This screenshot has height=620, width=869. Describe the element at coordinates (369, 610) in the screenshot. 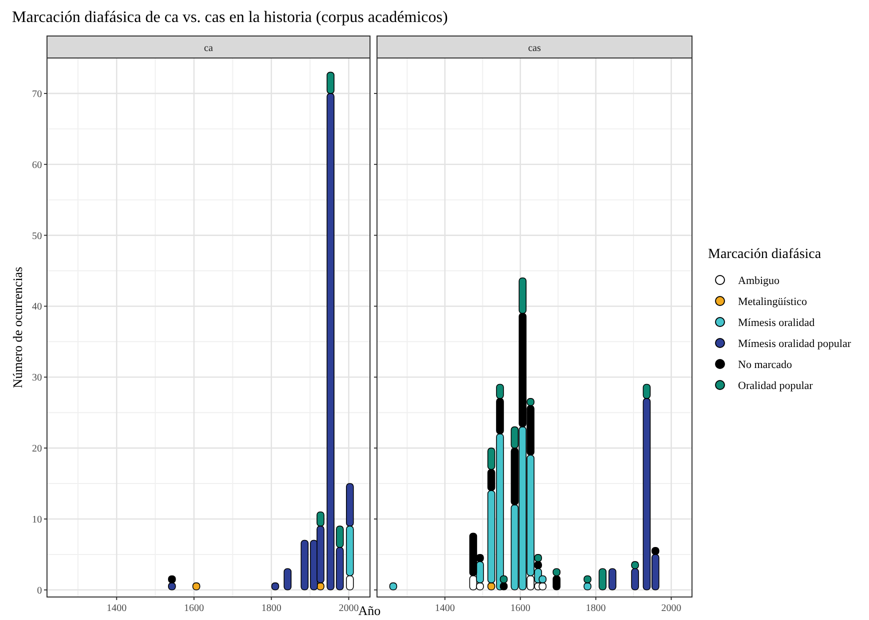

I see `x-axis-title: Año` at that location.